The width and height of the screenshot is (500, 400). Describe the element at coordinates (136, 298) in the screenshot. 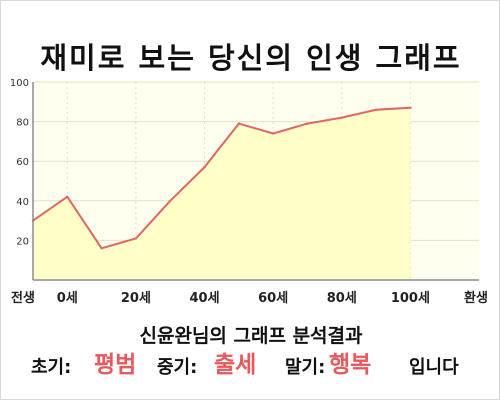

I see `x-tick-label-2: 20세` at that location.